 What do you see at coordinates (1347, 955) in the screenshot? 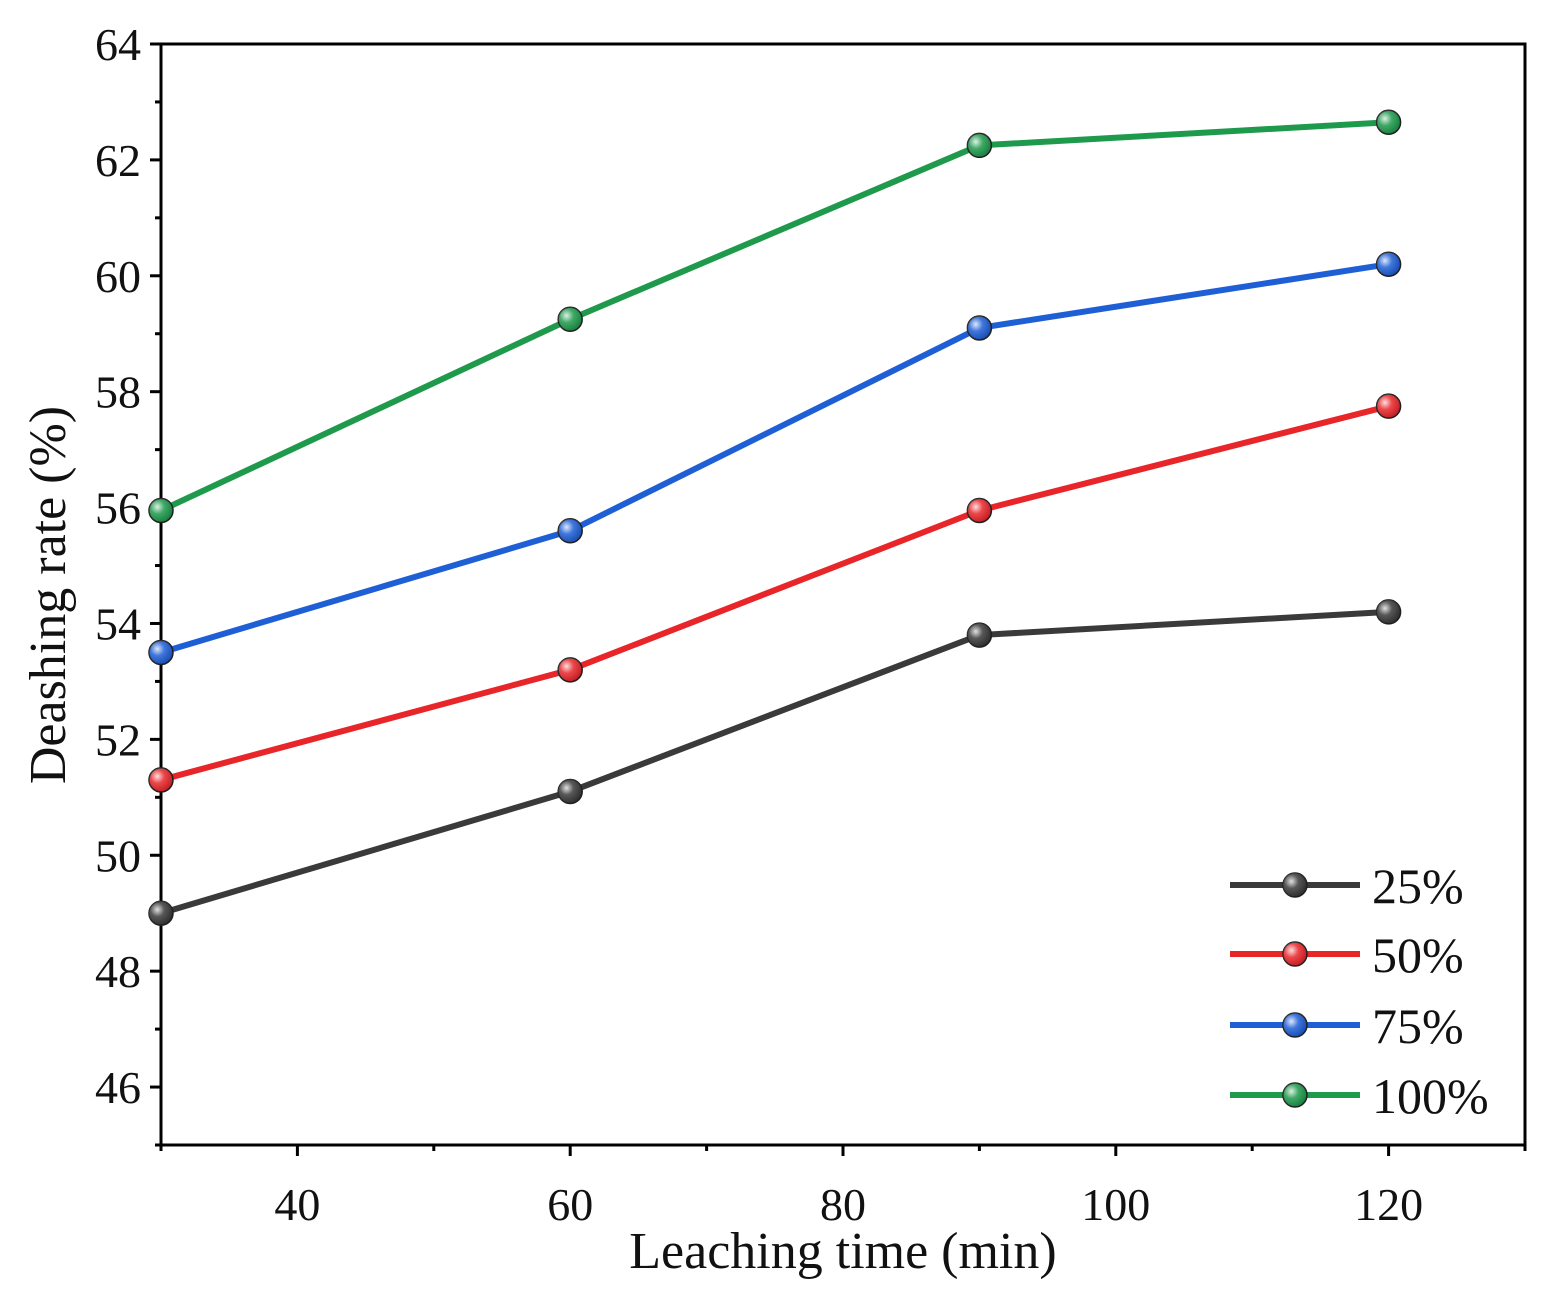
I see `legend-item: 50%` at bounding box center [1347, 955].